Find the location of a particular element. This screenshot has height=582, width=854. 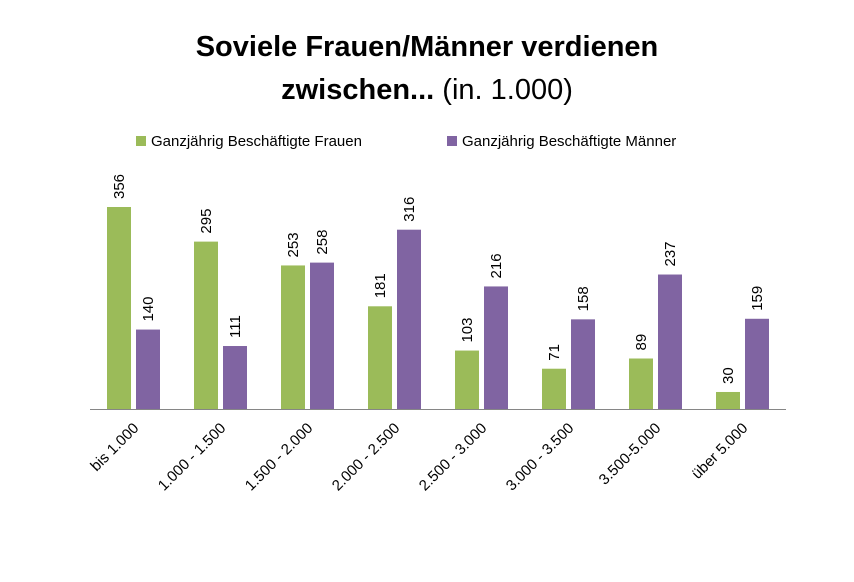

data-label: 258 is located at coordinates (322, 242).